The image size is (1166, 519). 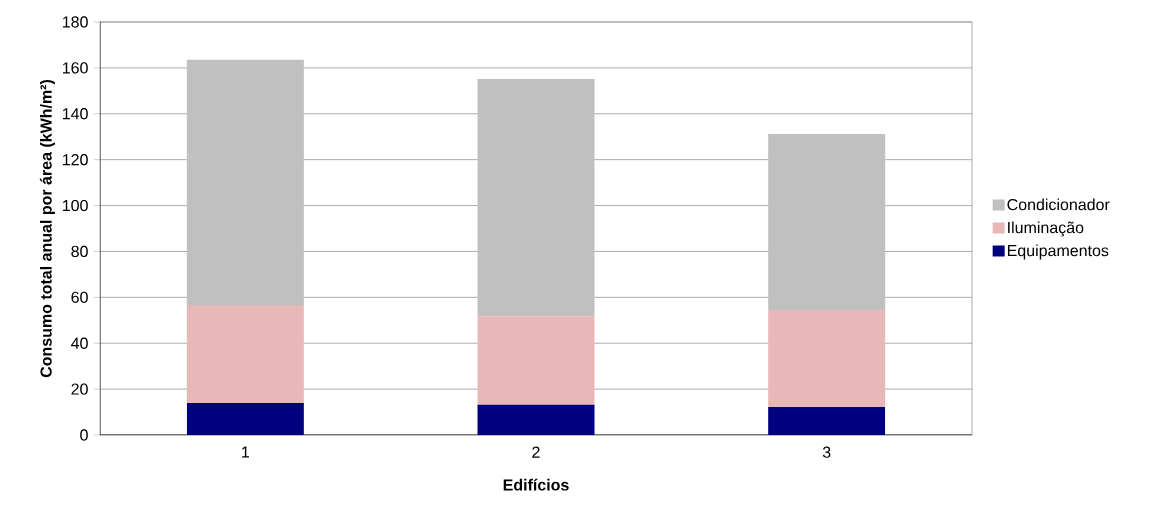 I want to click on y-tick-label: 160, so click(x=75, y=68).